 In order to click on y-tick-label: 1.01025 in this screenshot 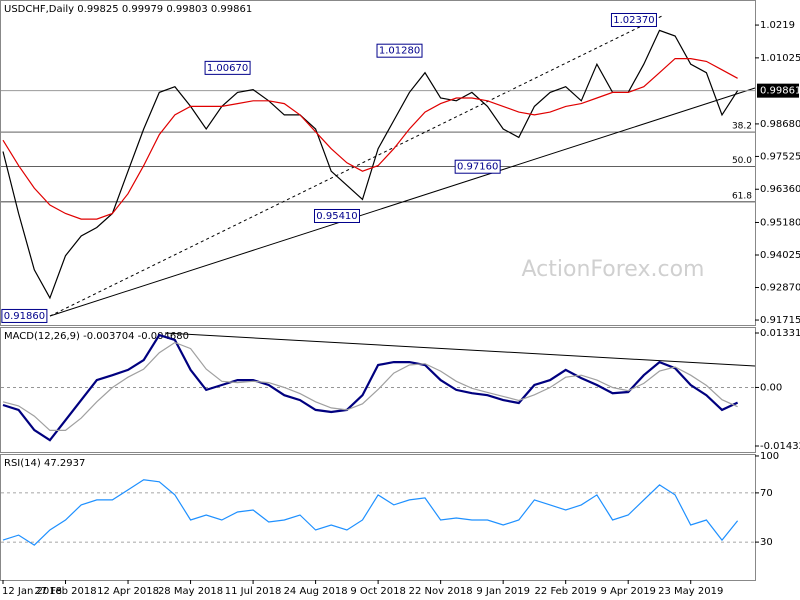, I will do `click(780, 58)`.